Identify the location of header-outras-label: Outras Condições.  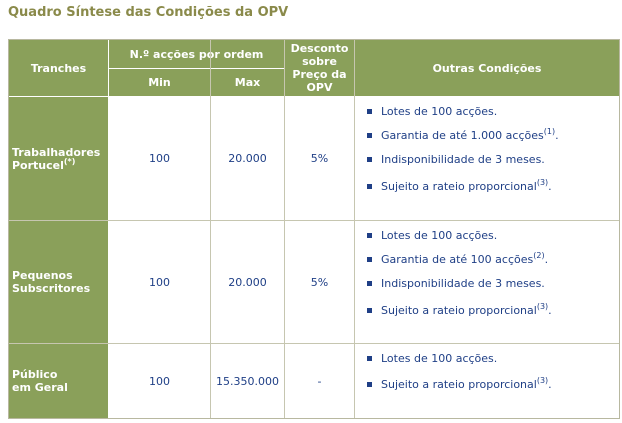
(487, 68).